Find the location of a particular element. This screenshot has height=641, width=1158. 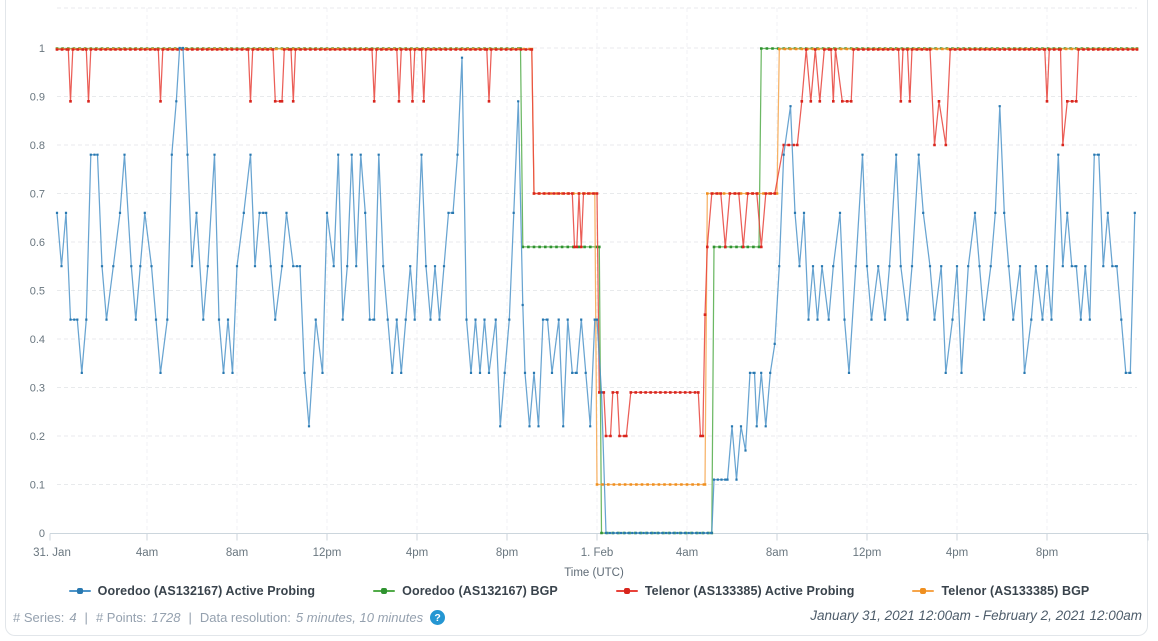

legend-item-ooredoo-as132167-active-probing: Ooredoo (AS132167) Active Probing is located at coordinates (192, 591).